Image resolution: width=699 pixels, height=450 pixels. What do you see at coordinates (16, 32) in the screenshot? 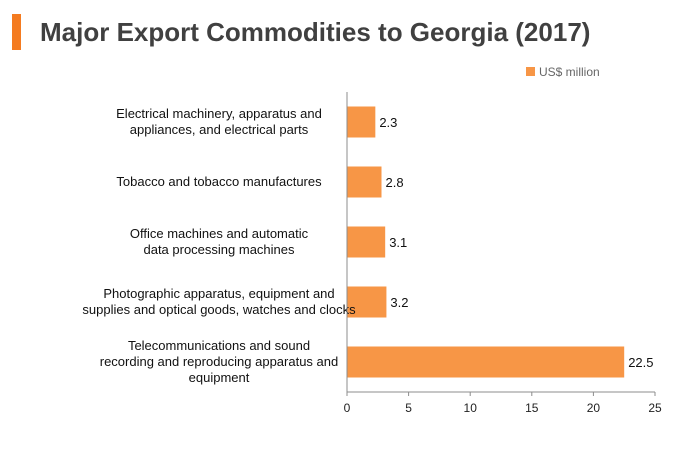
I see `title-accent-bar` at bounding box center [16, 32].